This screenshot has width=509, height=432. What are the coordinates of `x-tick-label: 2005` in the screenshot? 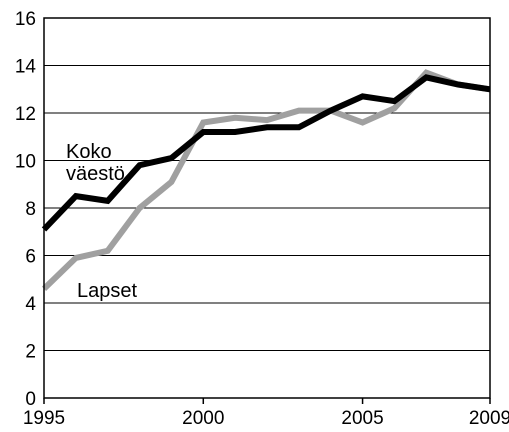 It's located at (362, 418).